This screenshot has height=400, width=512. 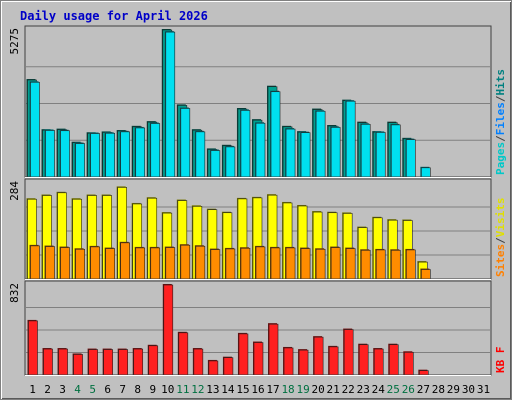 I want to click on x-tick-label: 29, so click(x=453, y=389).